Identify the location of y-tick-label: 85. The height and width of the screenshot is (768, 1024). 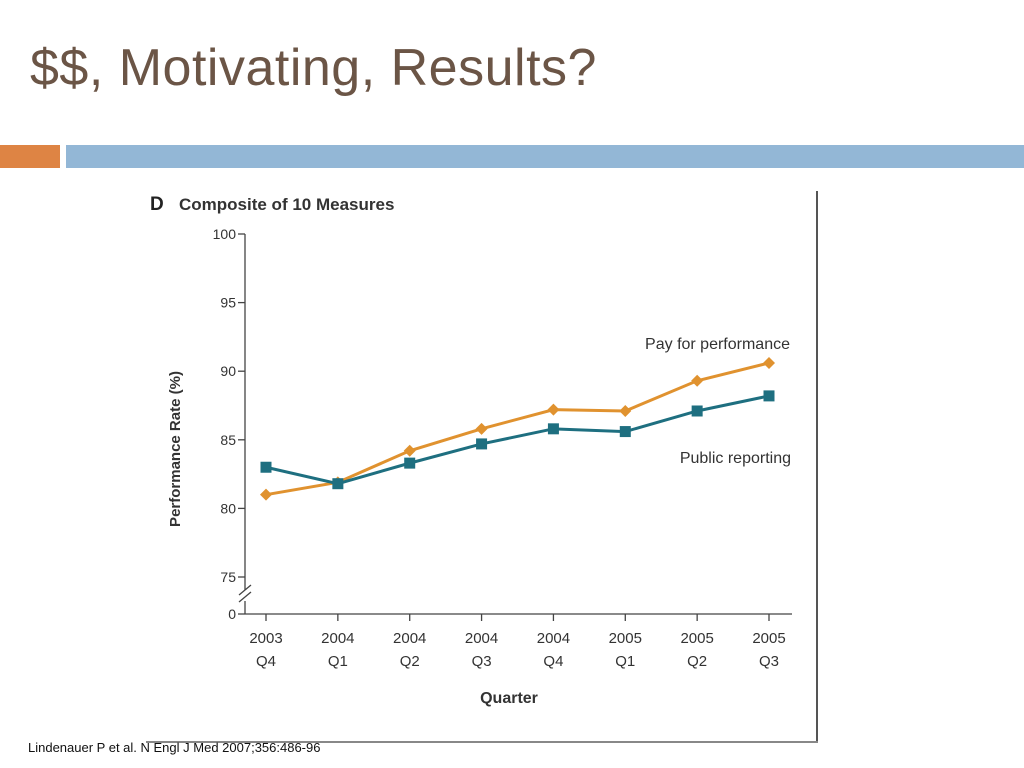
(228, 440).